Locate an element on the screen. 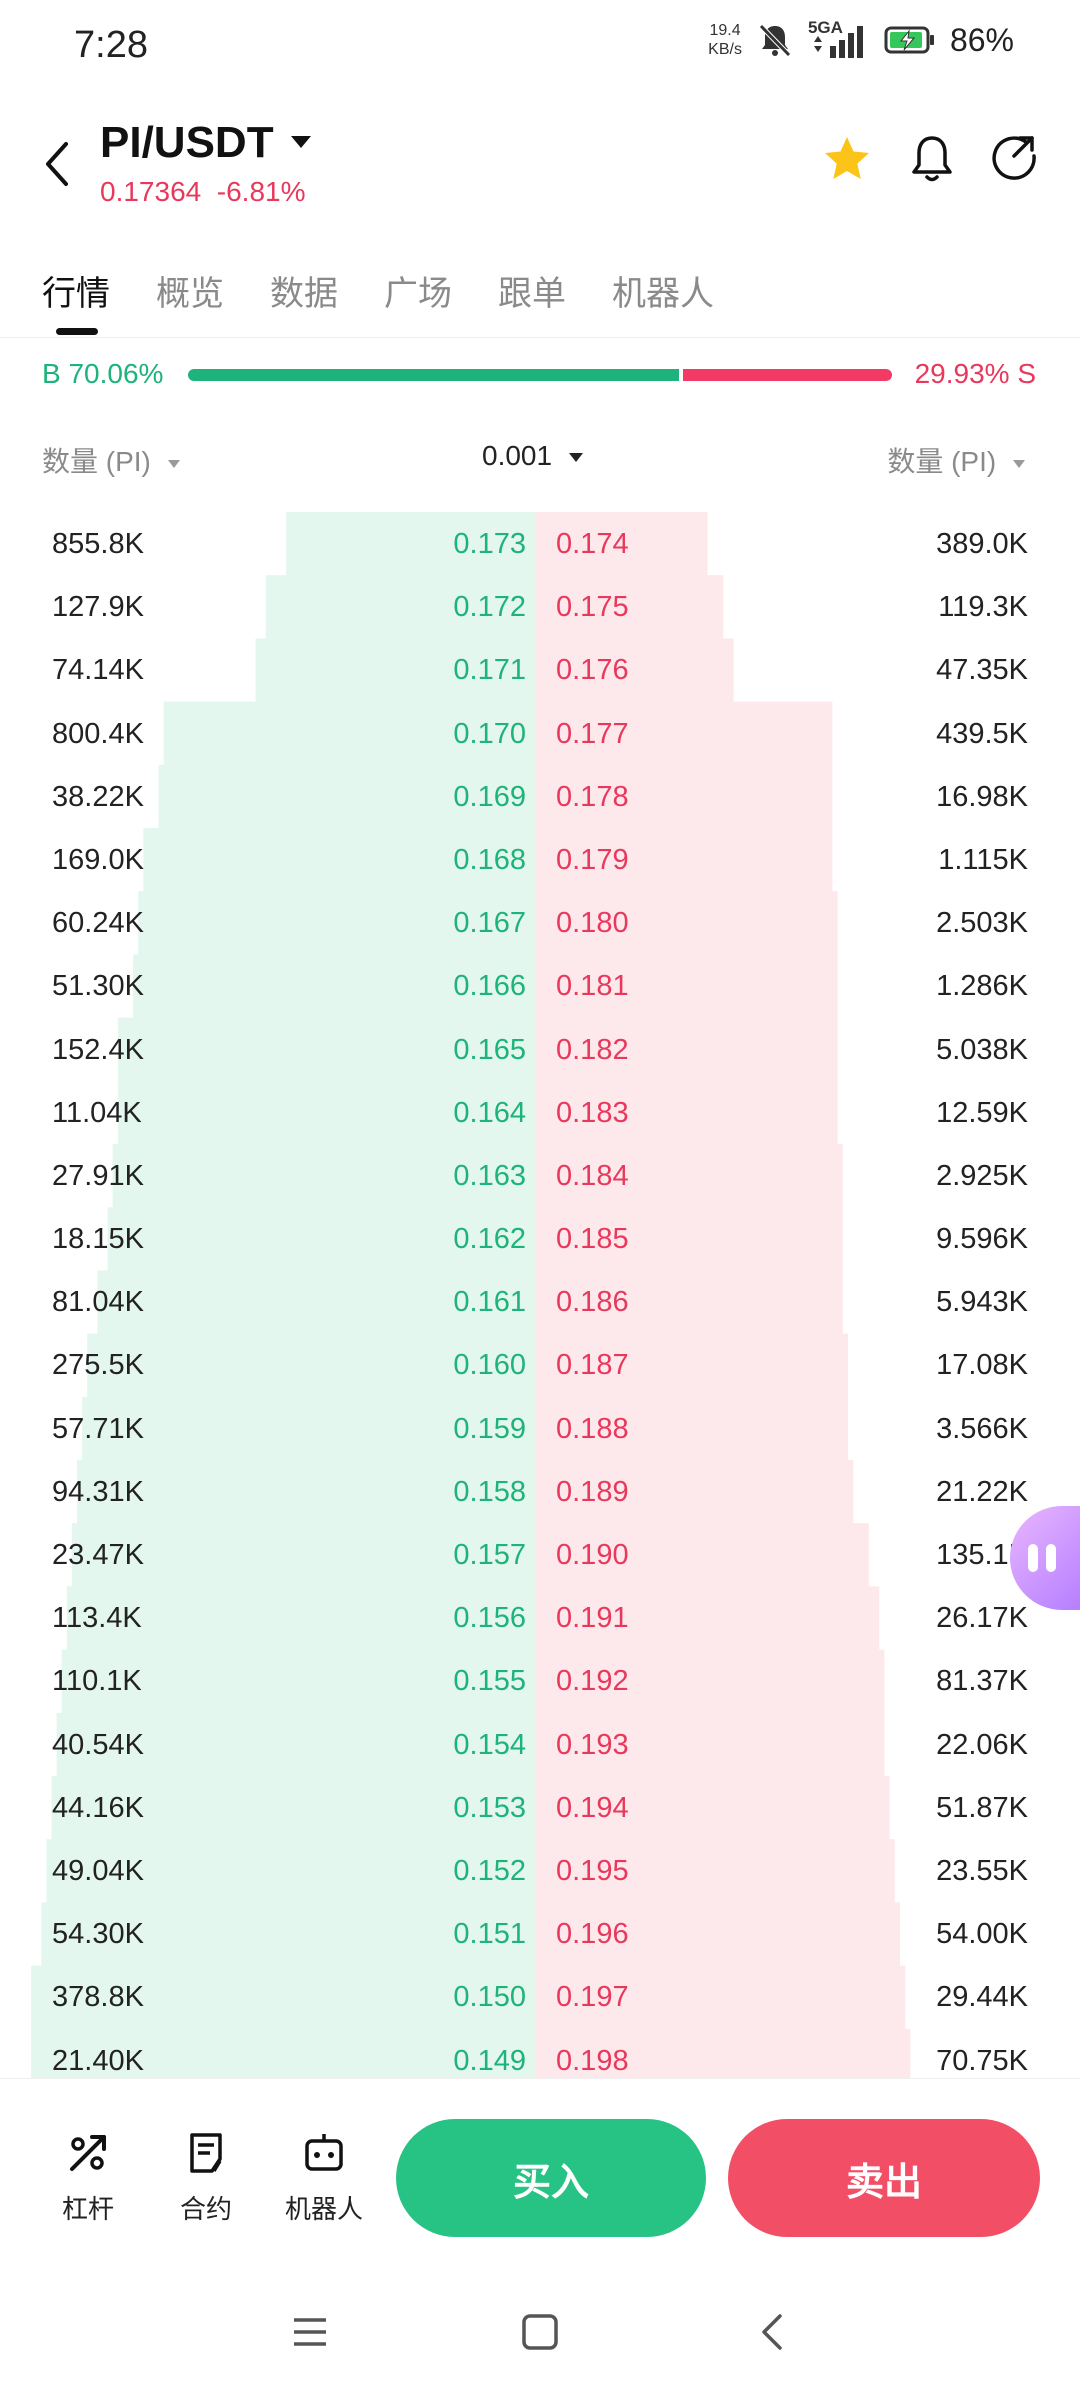  order-book-row: 40.54K 0.154 0.193 22.06K is located at coordinates (540, 1744).